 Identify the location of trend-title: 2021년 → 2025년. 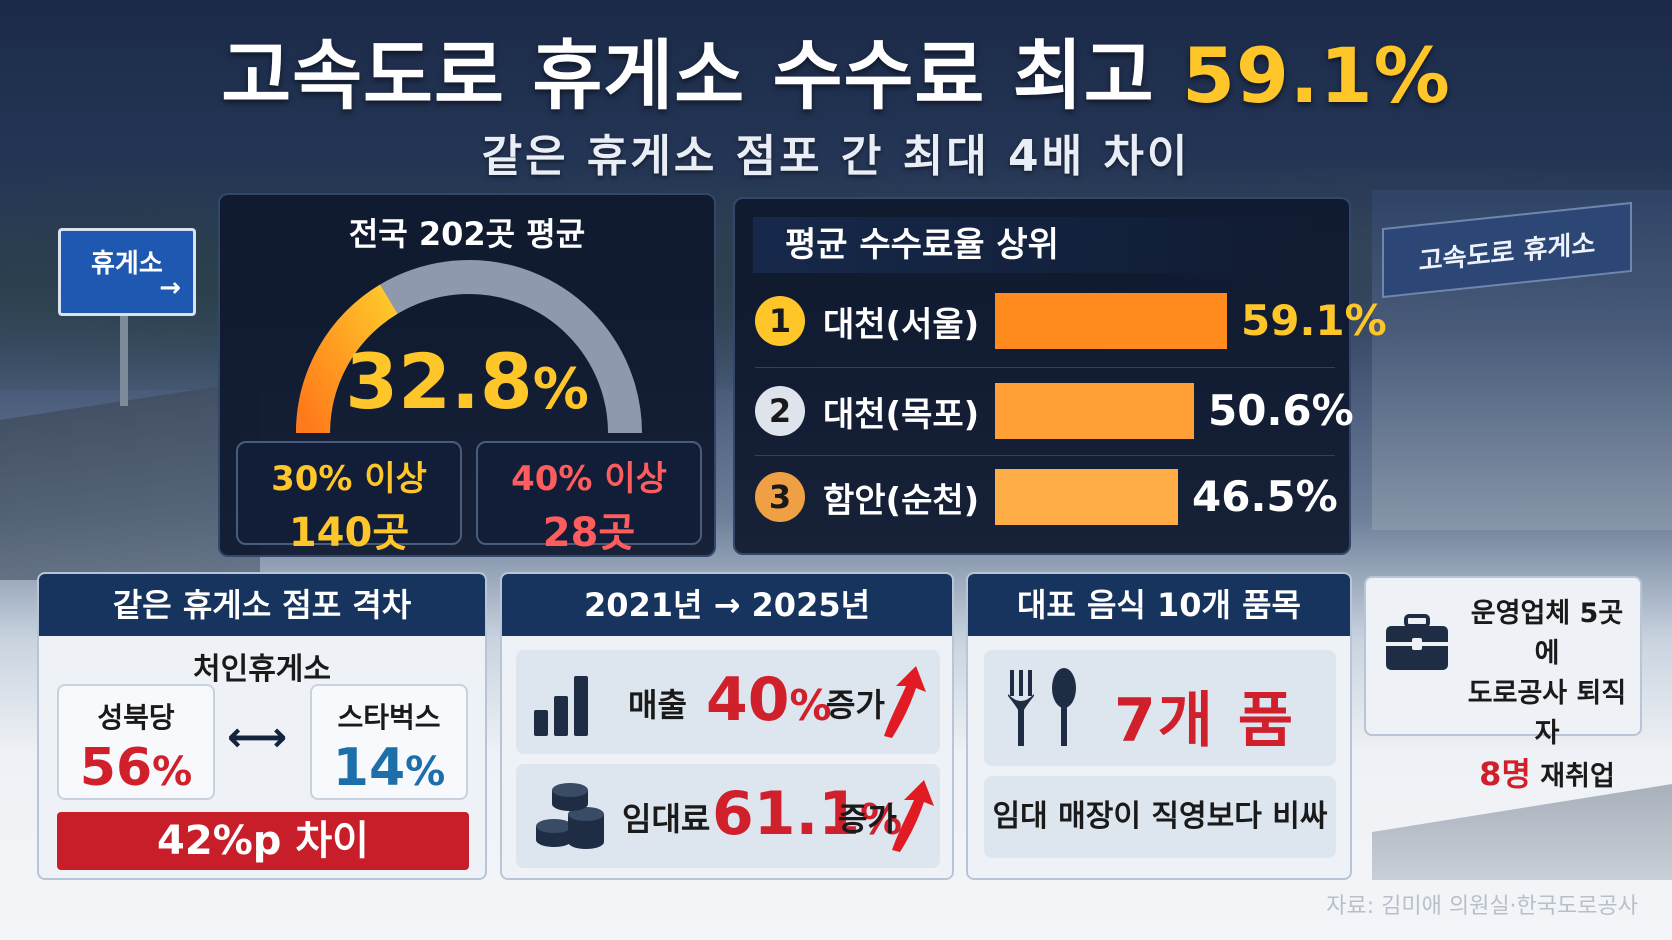
(727, 605).